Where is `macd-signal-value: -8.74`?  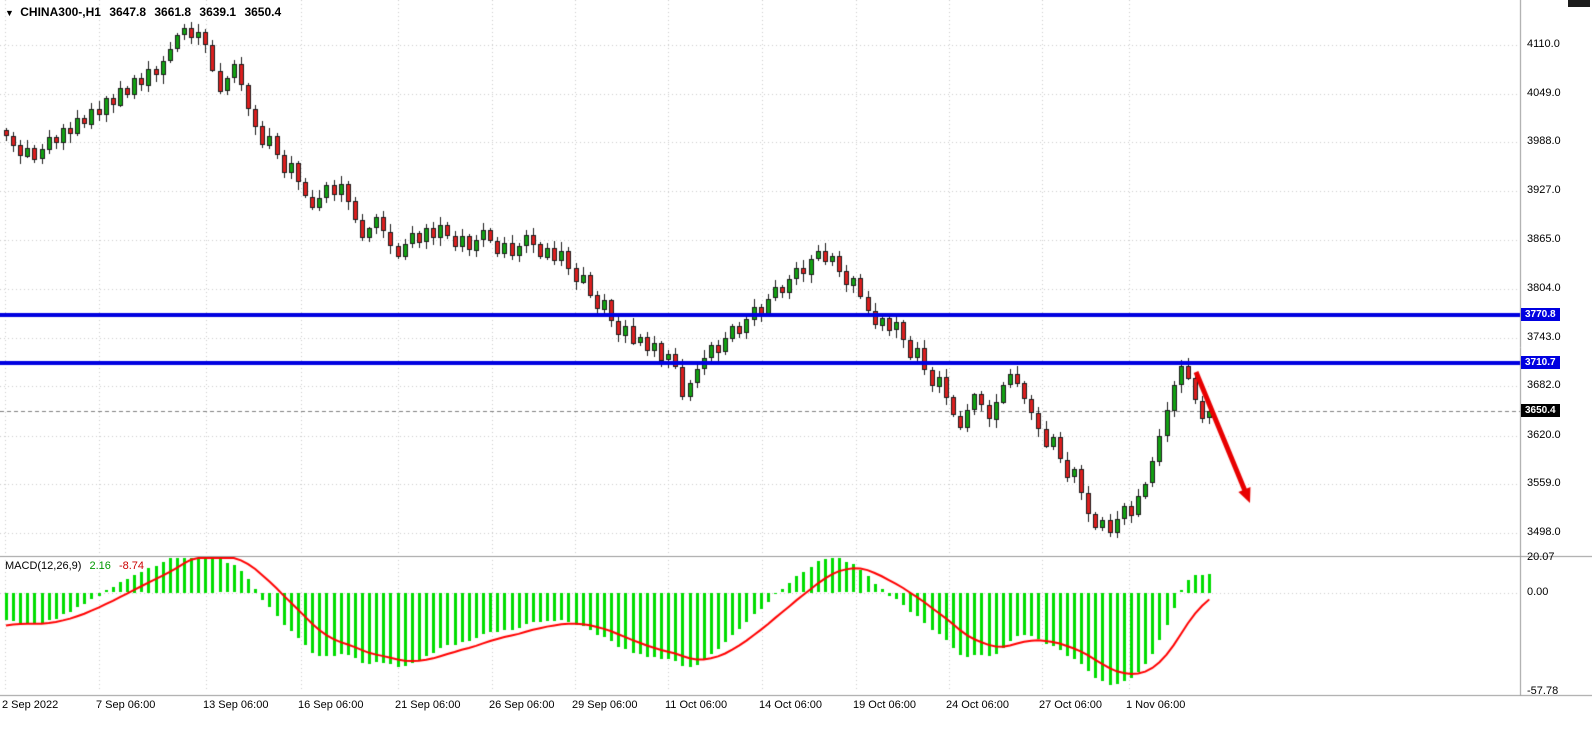
macd-signal-value: -8.74 is located at coordinates (131, 566).